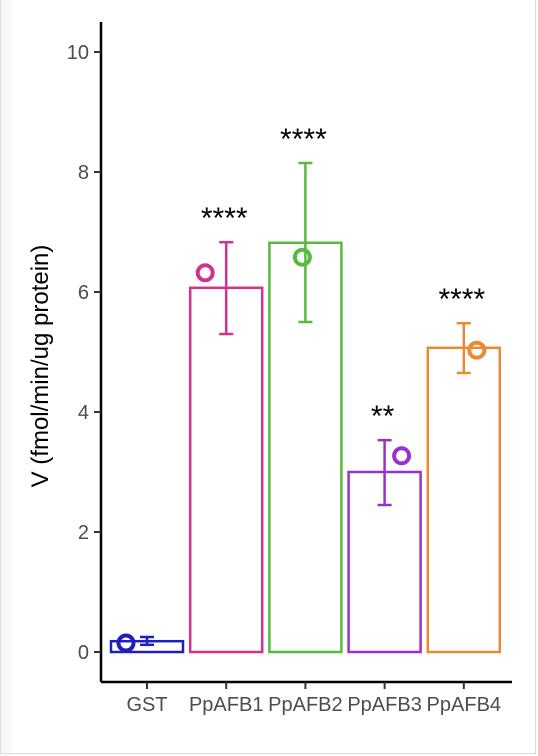 The width and height of the screenshot is (538, 756). Describe the element at coordinates (83, 173) in the screenshot. I see `y-tick-label: 8` at that location.